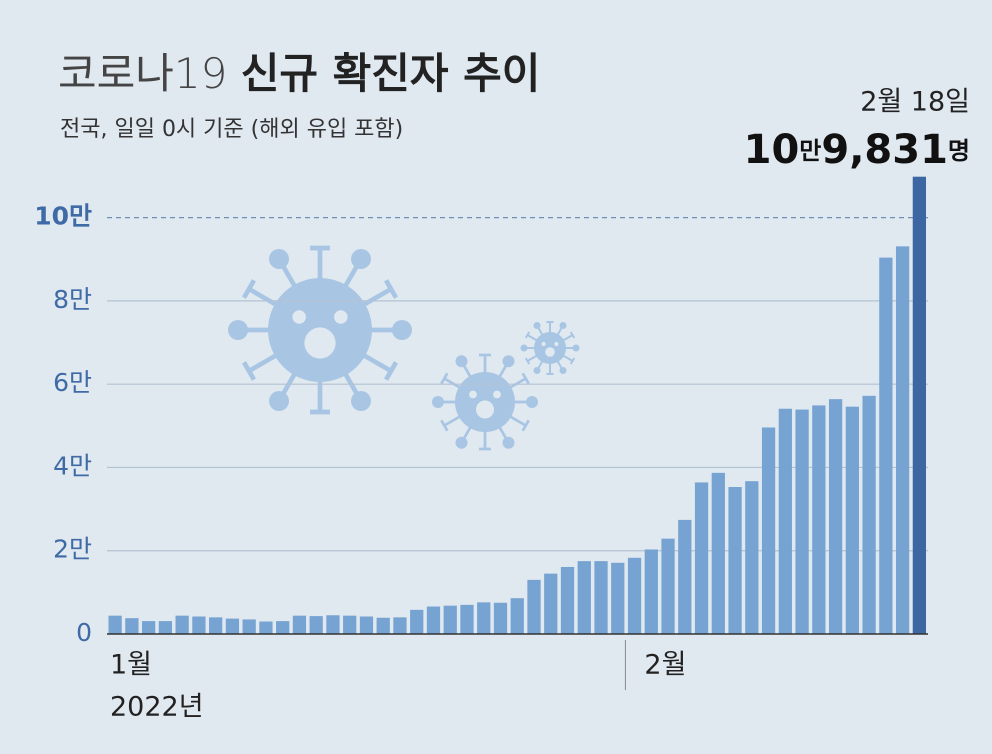  I want to click on chart-subtitle: 전국, 일일 0시 기준 (해외 유입 포함), so click(231, 129).